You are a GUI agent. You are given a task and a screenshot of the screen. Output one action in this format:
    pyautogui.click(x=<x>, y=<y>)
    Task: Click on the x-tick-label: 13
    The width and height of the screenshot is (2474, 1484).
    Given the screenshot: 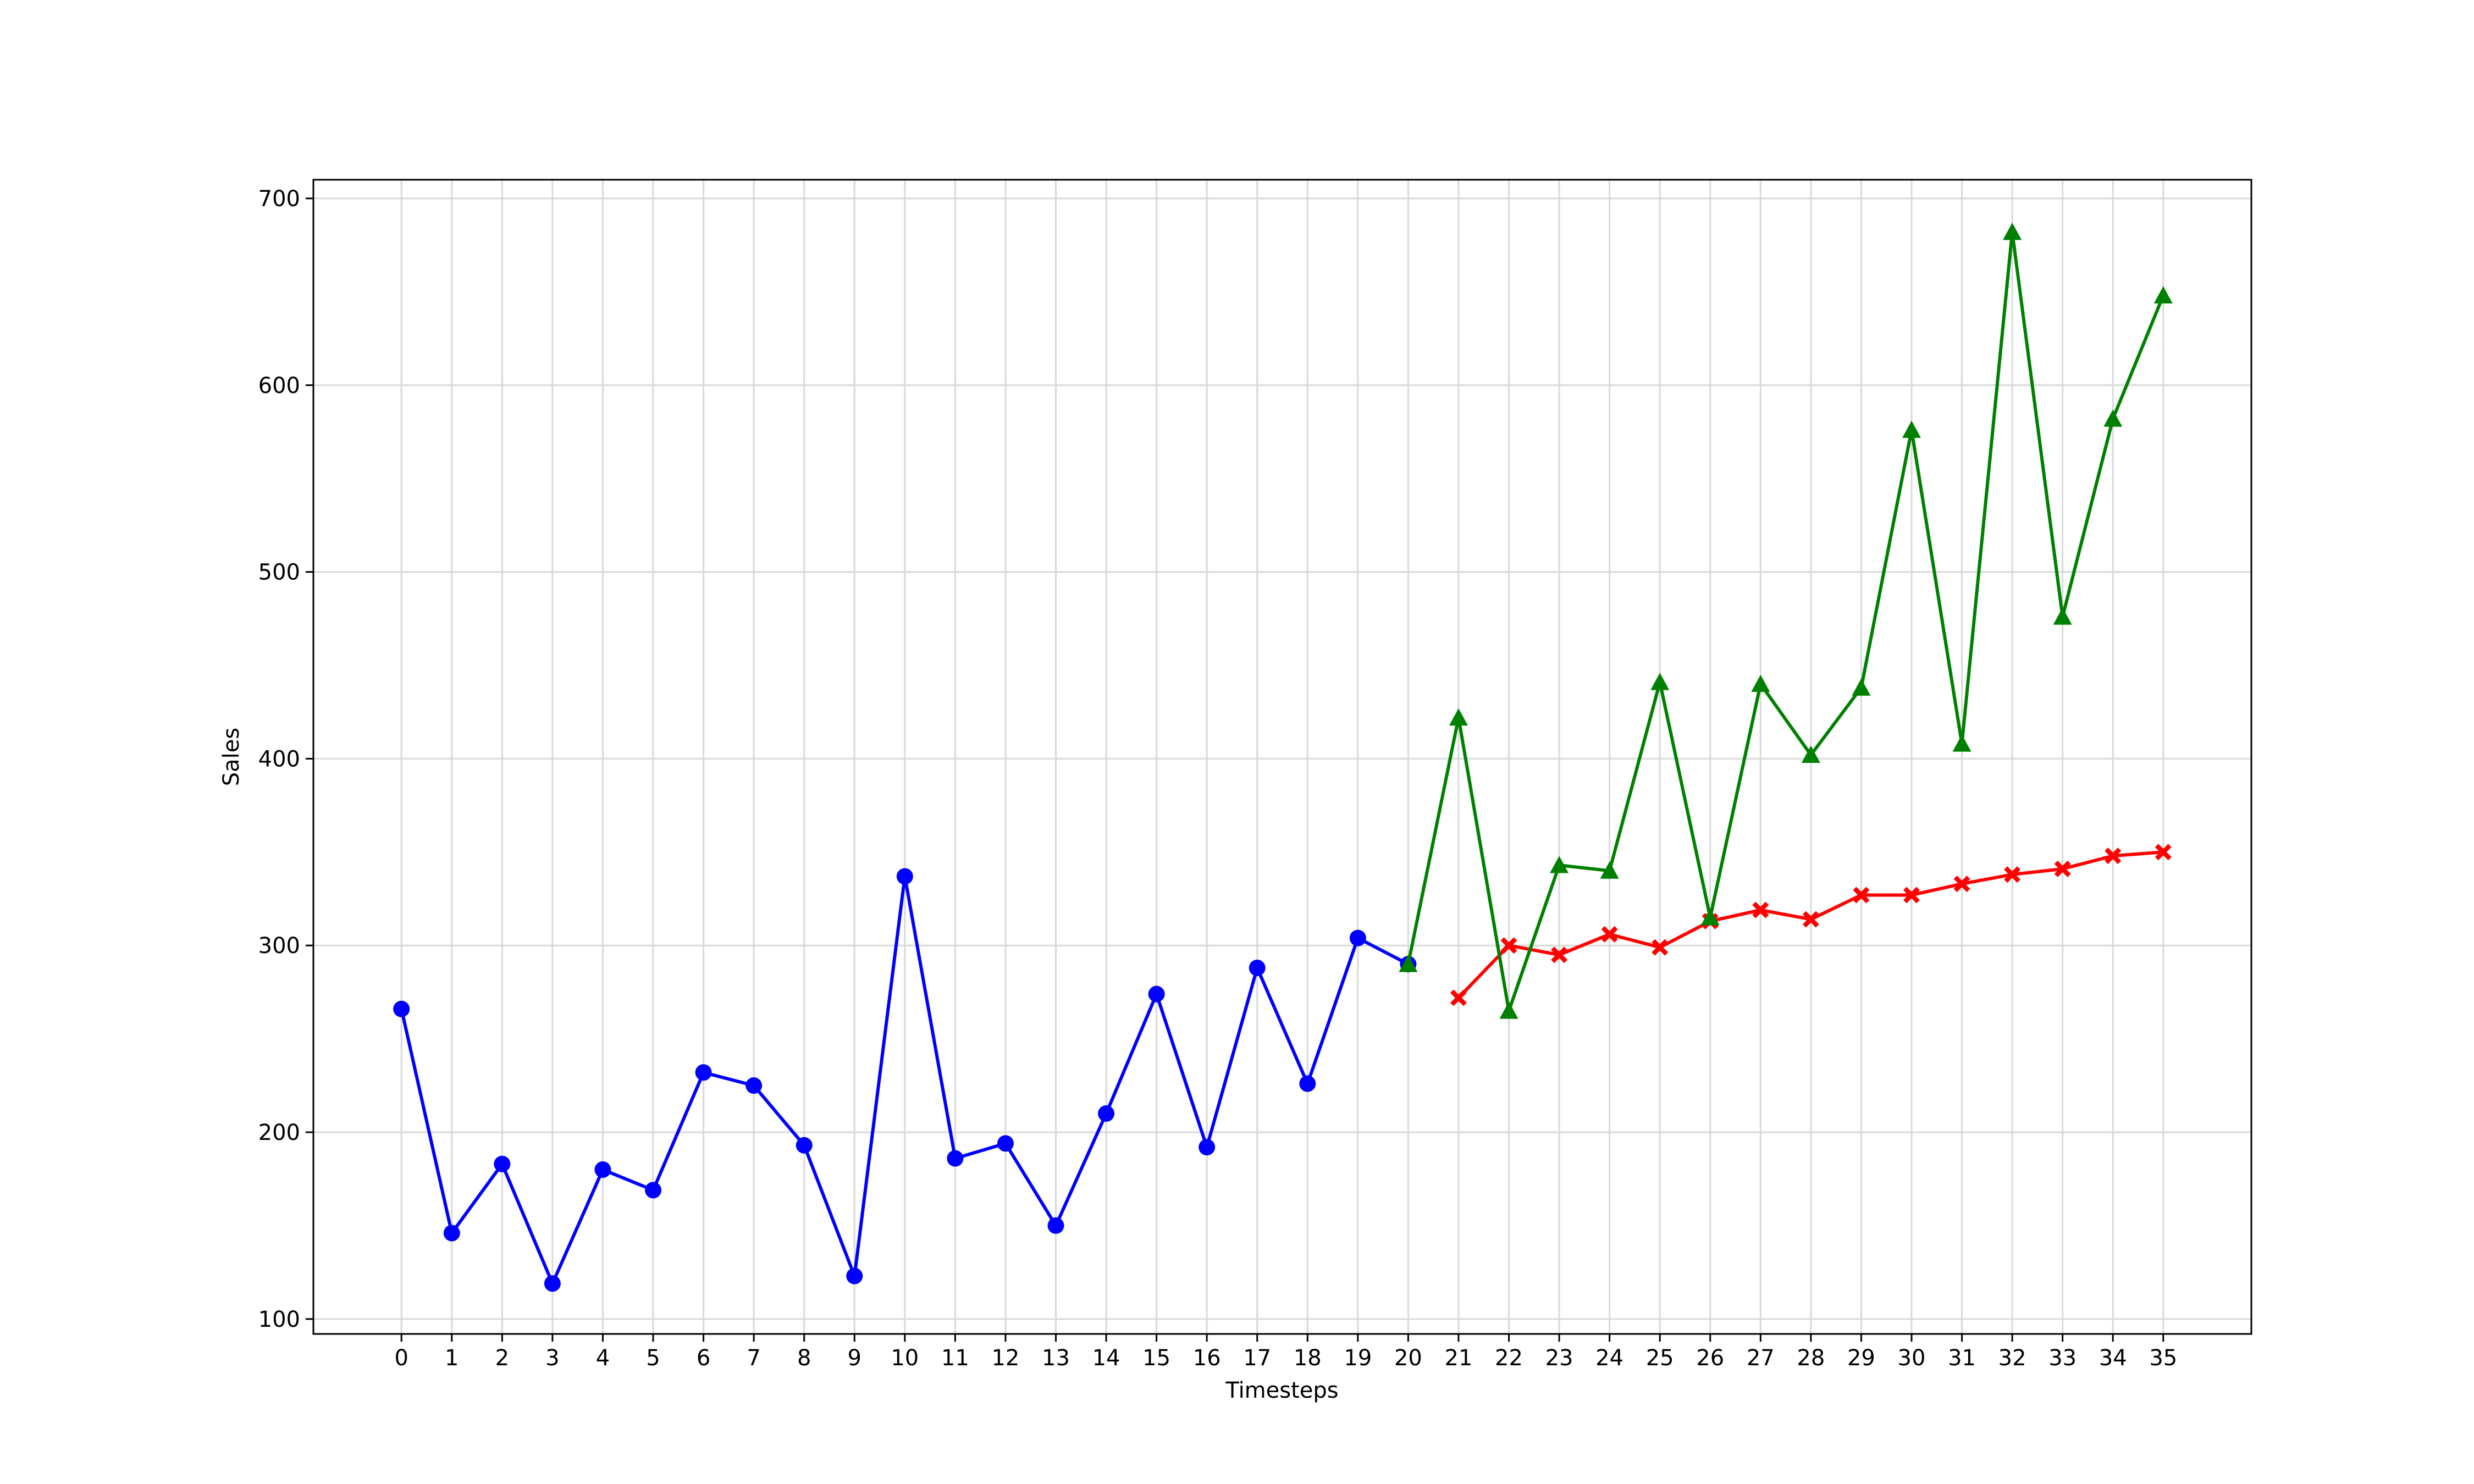 What is the action you would take?
    pyautogui.click(x=1056, y=1358)
    